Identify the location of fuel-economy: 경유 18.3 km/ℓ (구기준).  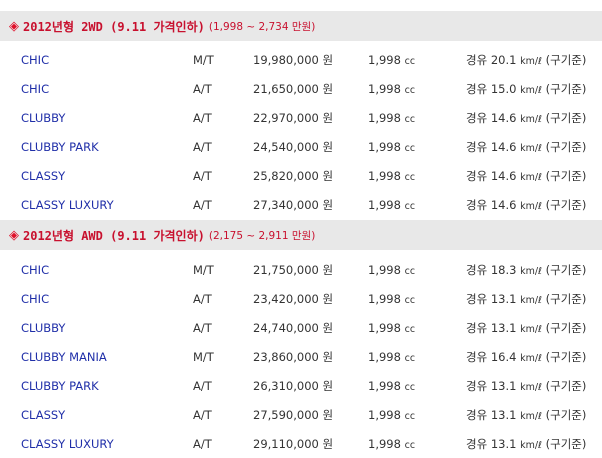
(526, 269).